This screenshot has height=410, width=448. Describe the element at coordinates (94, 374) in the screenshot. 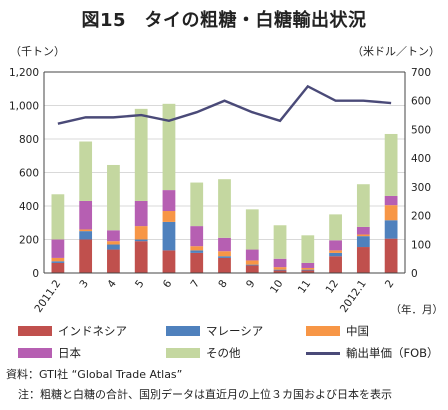

I see `source-note: 資料：GTI社 “Global Trade Atlas”` at that location.